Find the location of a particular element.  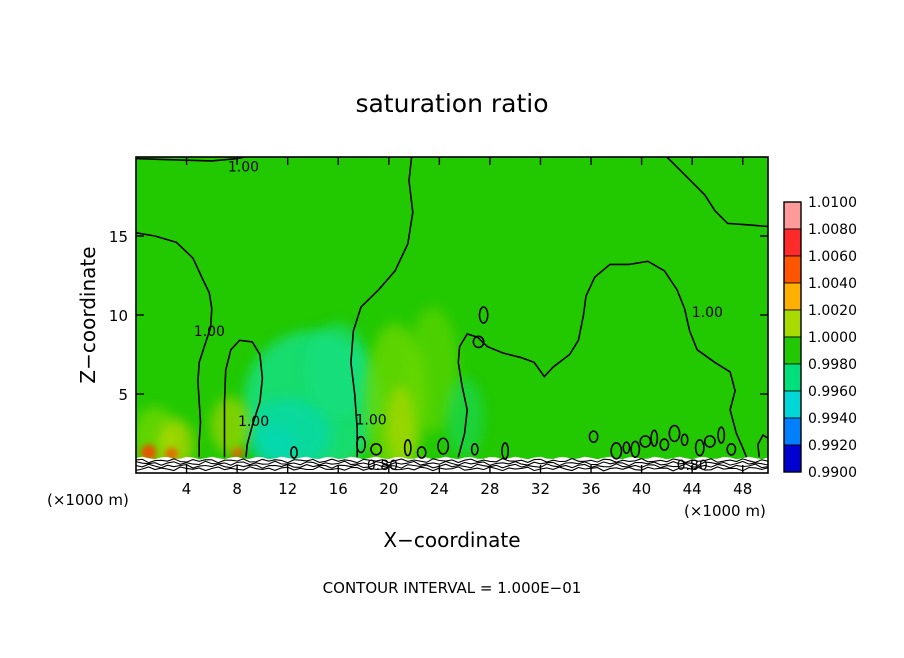

x-tick-label: 44 is located at coordinates (692, 489).